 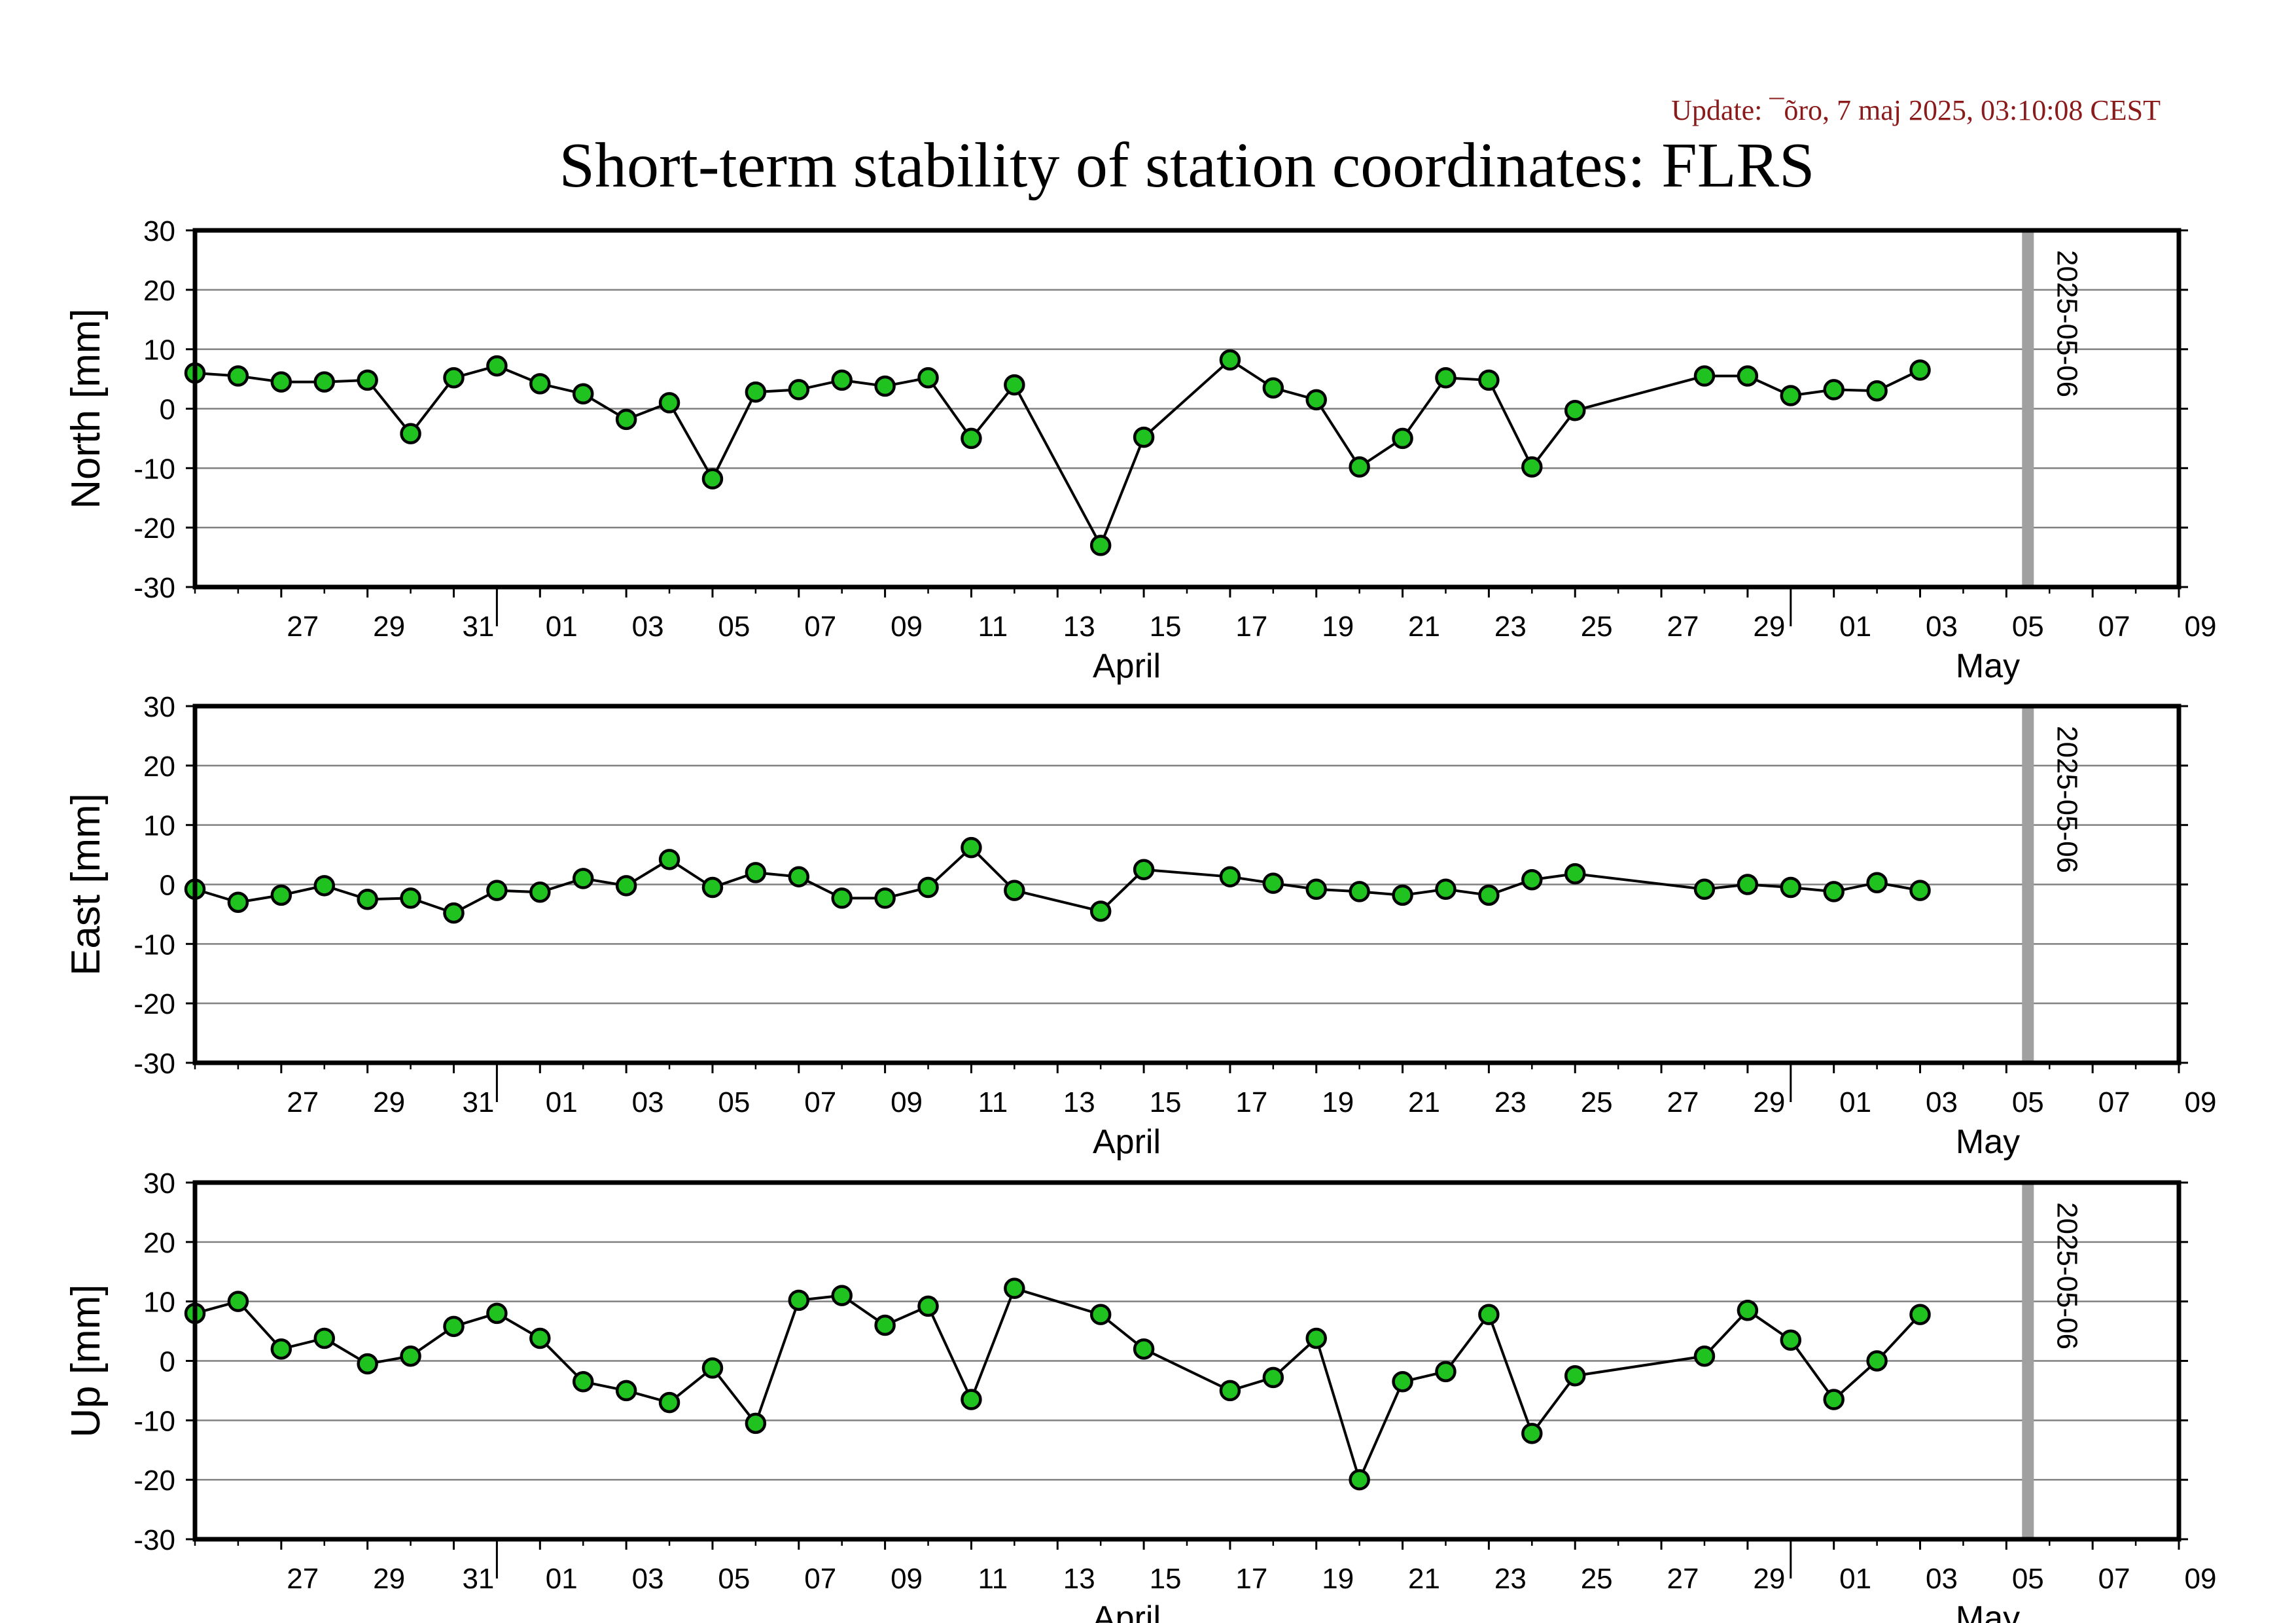 What do you see at coordinates (2067, 1275) in the screenshot?
I see `date-marker-label: 2025-05-06` at bounding box center [2067, 1275].